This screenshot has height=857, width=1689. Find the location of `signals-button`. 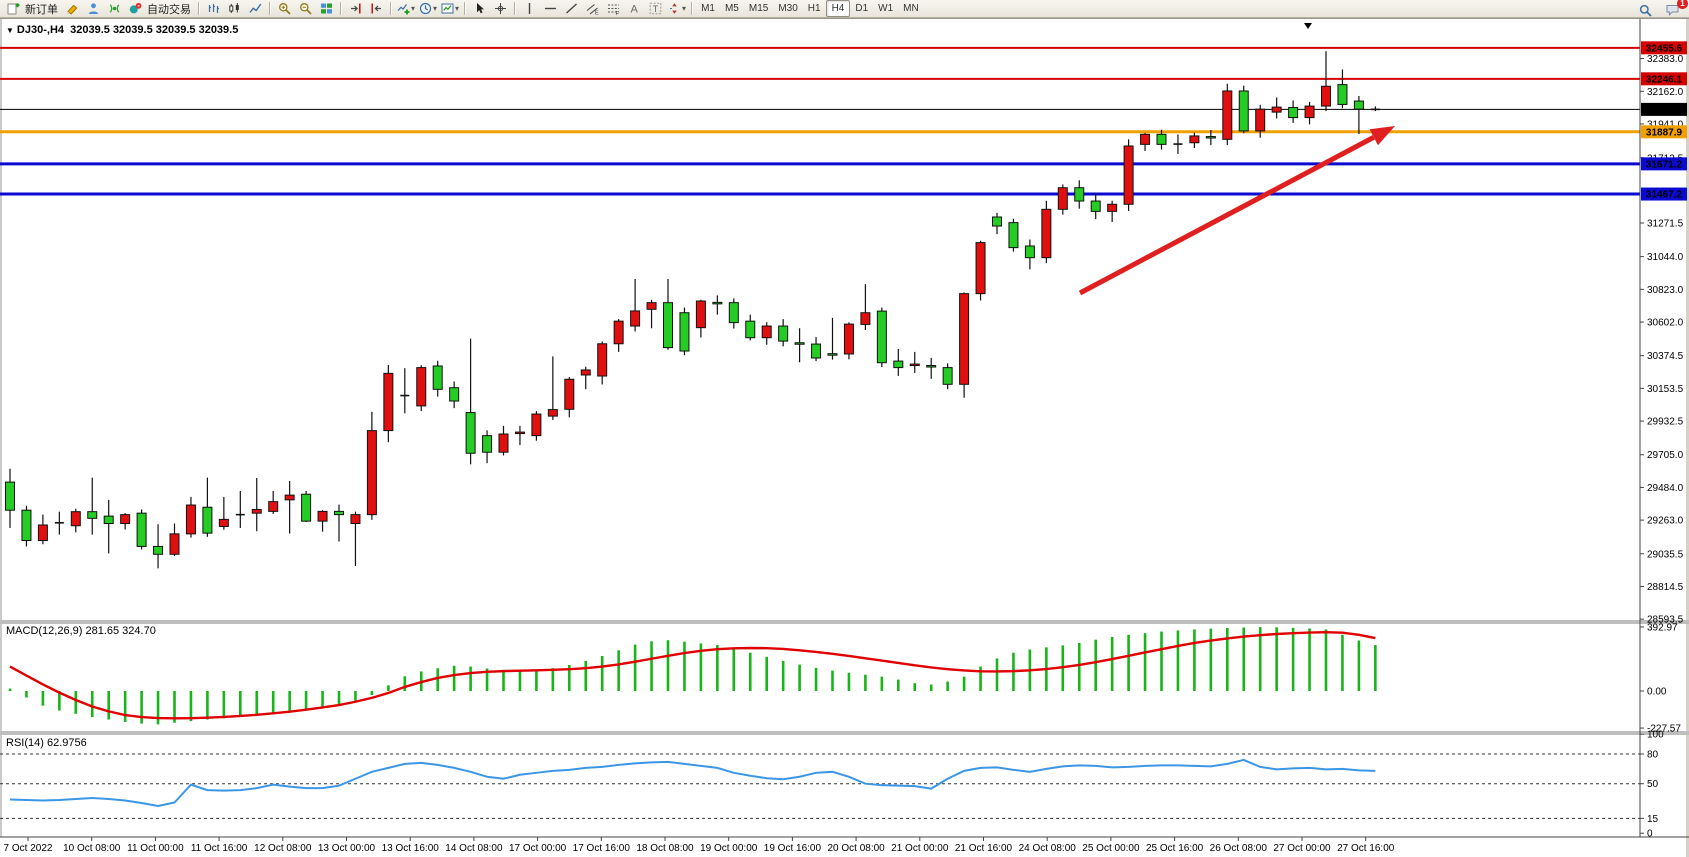

signals-button is located at coordinates (114, 8).